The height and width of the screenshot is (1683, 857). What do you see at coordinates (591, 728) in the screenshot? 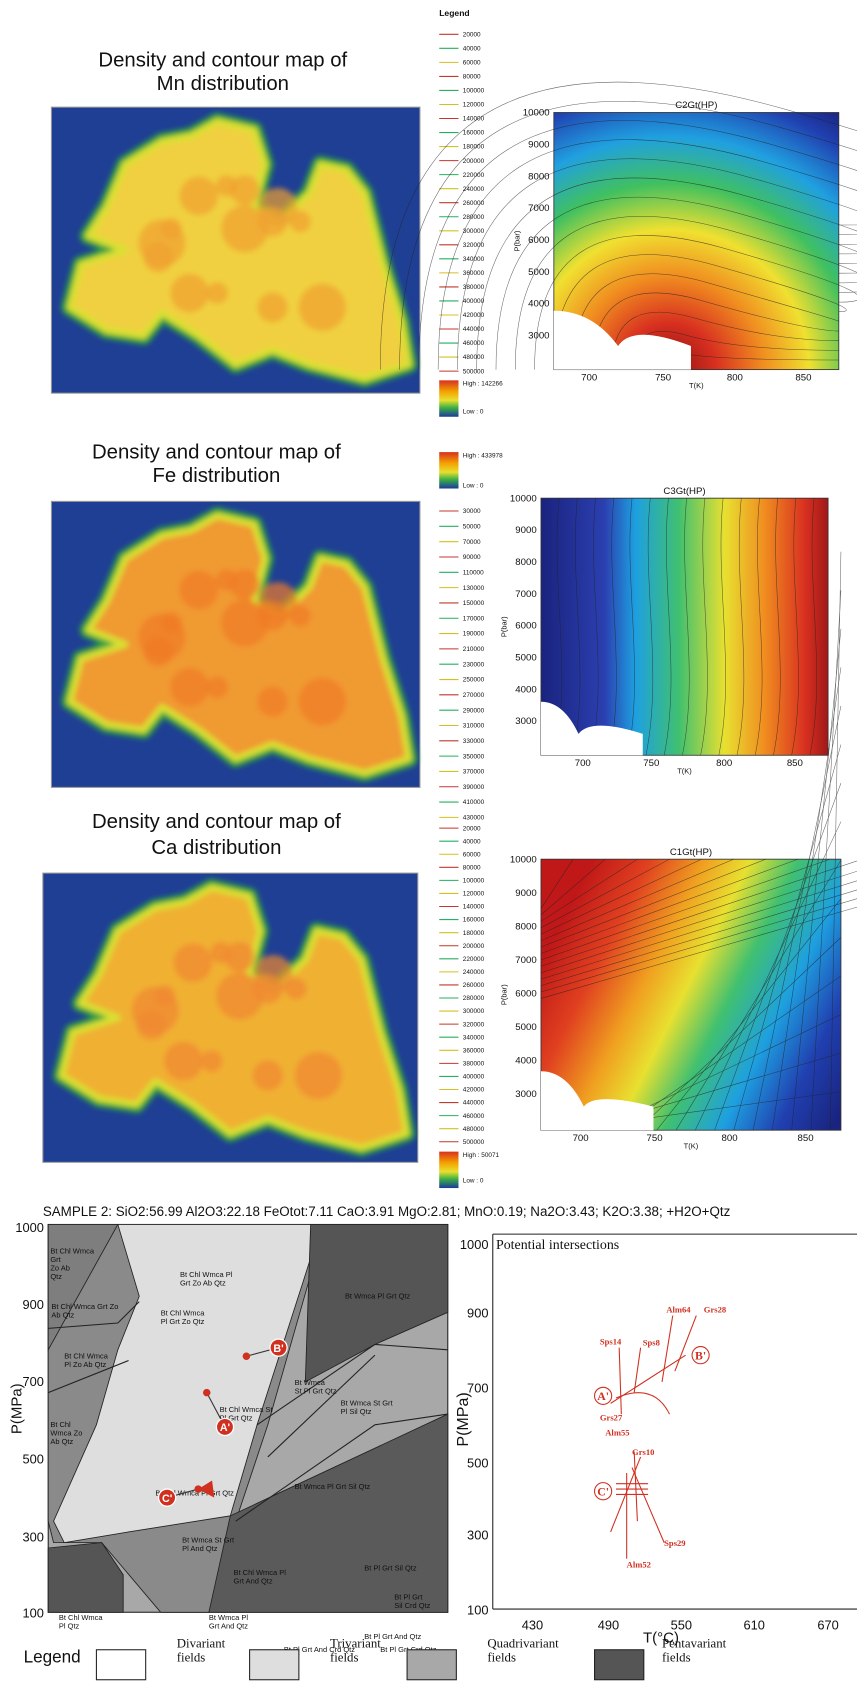
I see `blank-corner` at bounding box center [591, 728].